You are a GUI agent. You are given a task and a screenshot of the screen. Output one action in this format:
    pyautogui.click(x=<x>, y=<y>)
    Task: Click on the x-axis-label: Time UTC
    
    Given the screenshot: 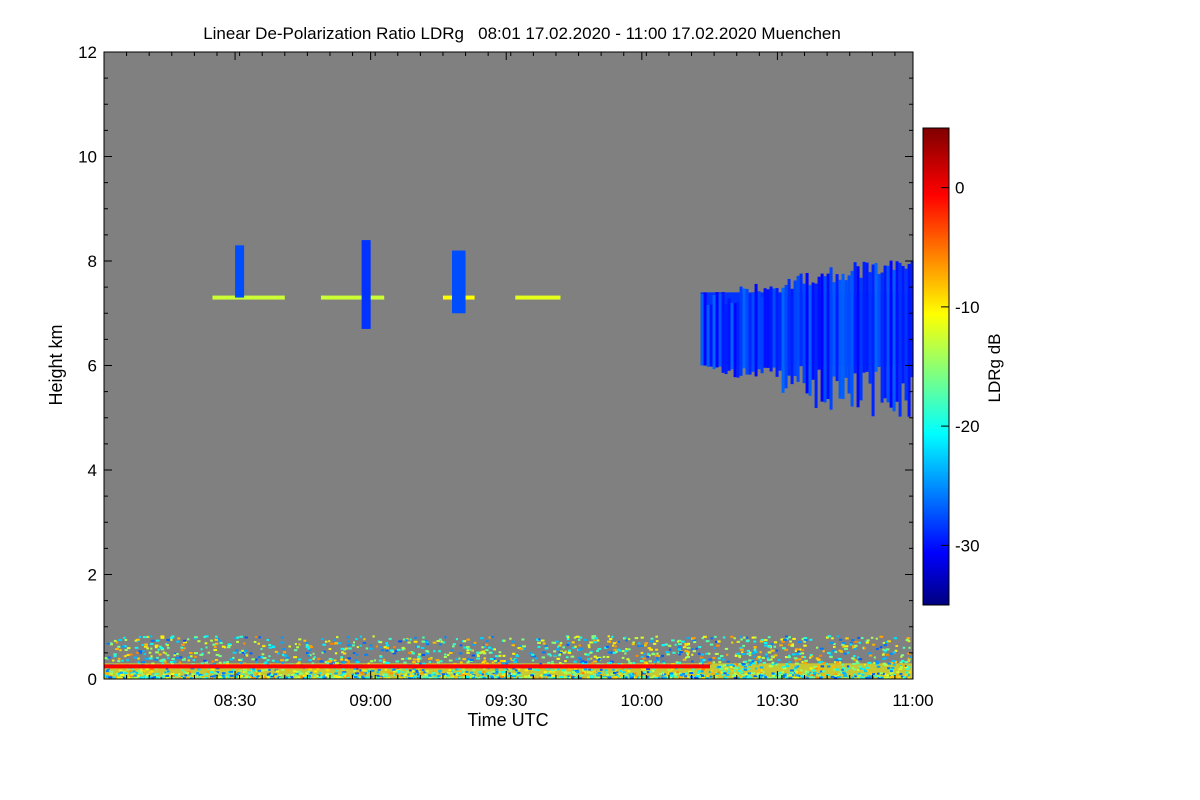 What is the action you would take?
    pyautogui.click(x=507, y=720)
    